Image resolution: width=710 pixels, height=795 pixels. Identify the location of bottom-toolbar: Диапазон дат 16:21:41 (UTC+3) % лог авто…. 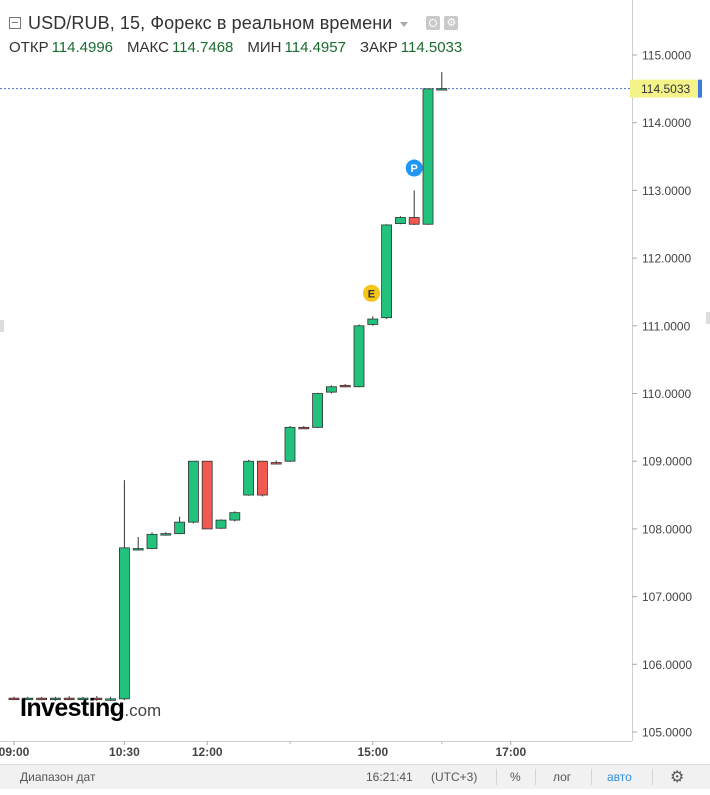
(355, 776).